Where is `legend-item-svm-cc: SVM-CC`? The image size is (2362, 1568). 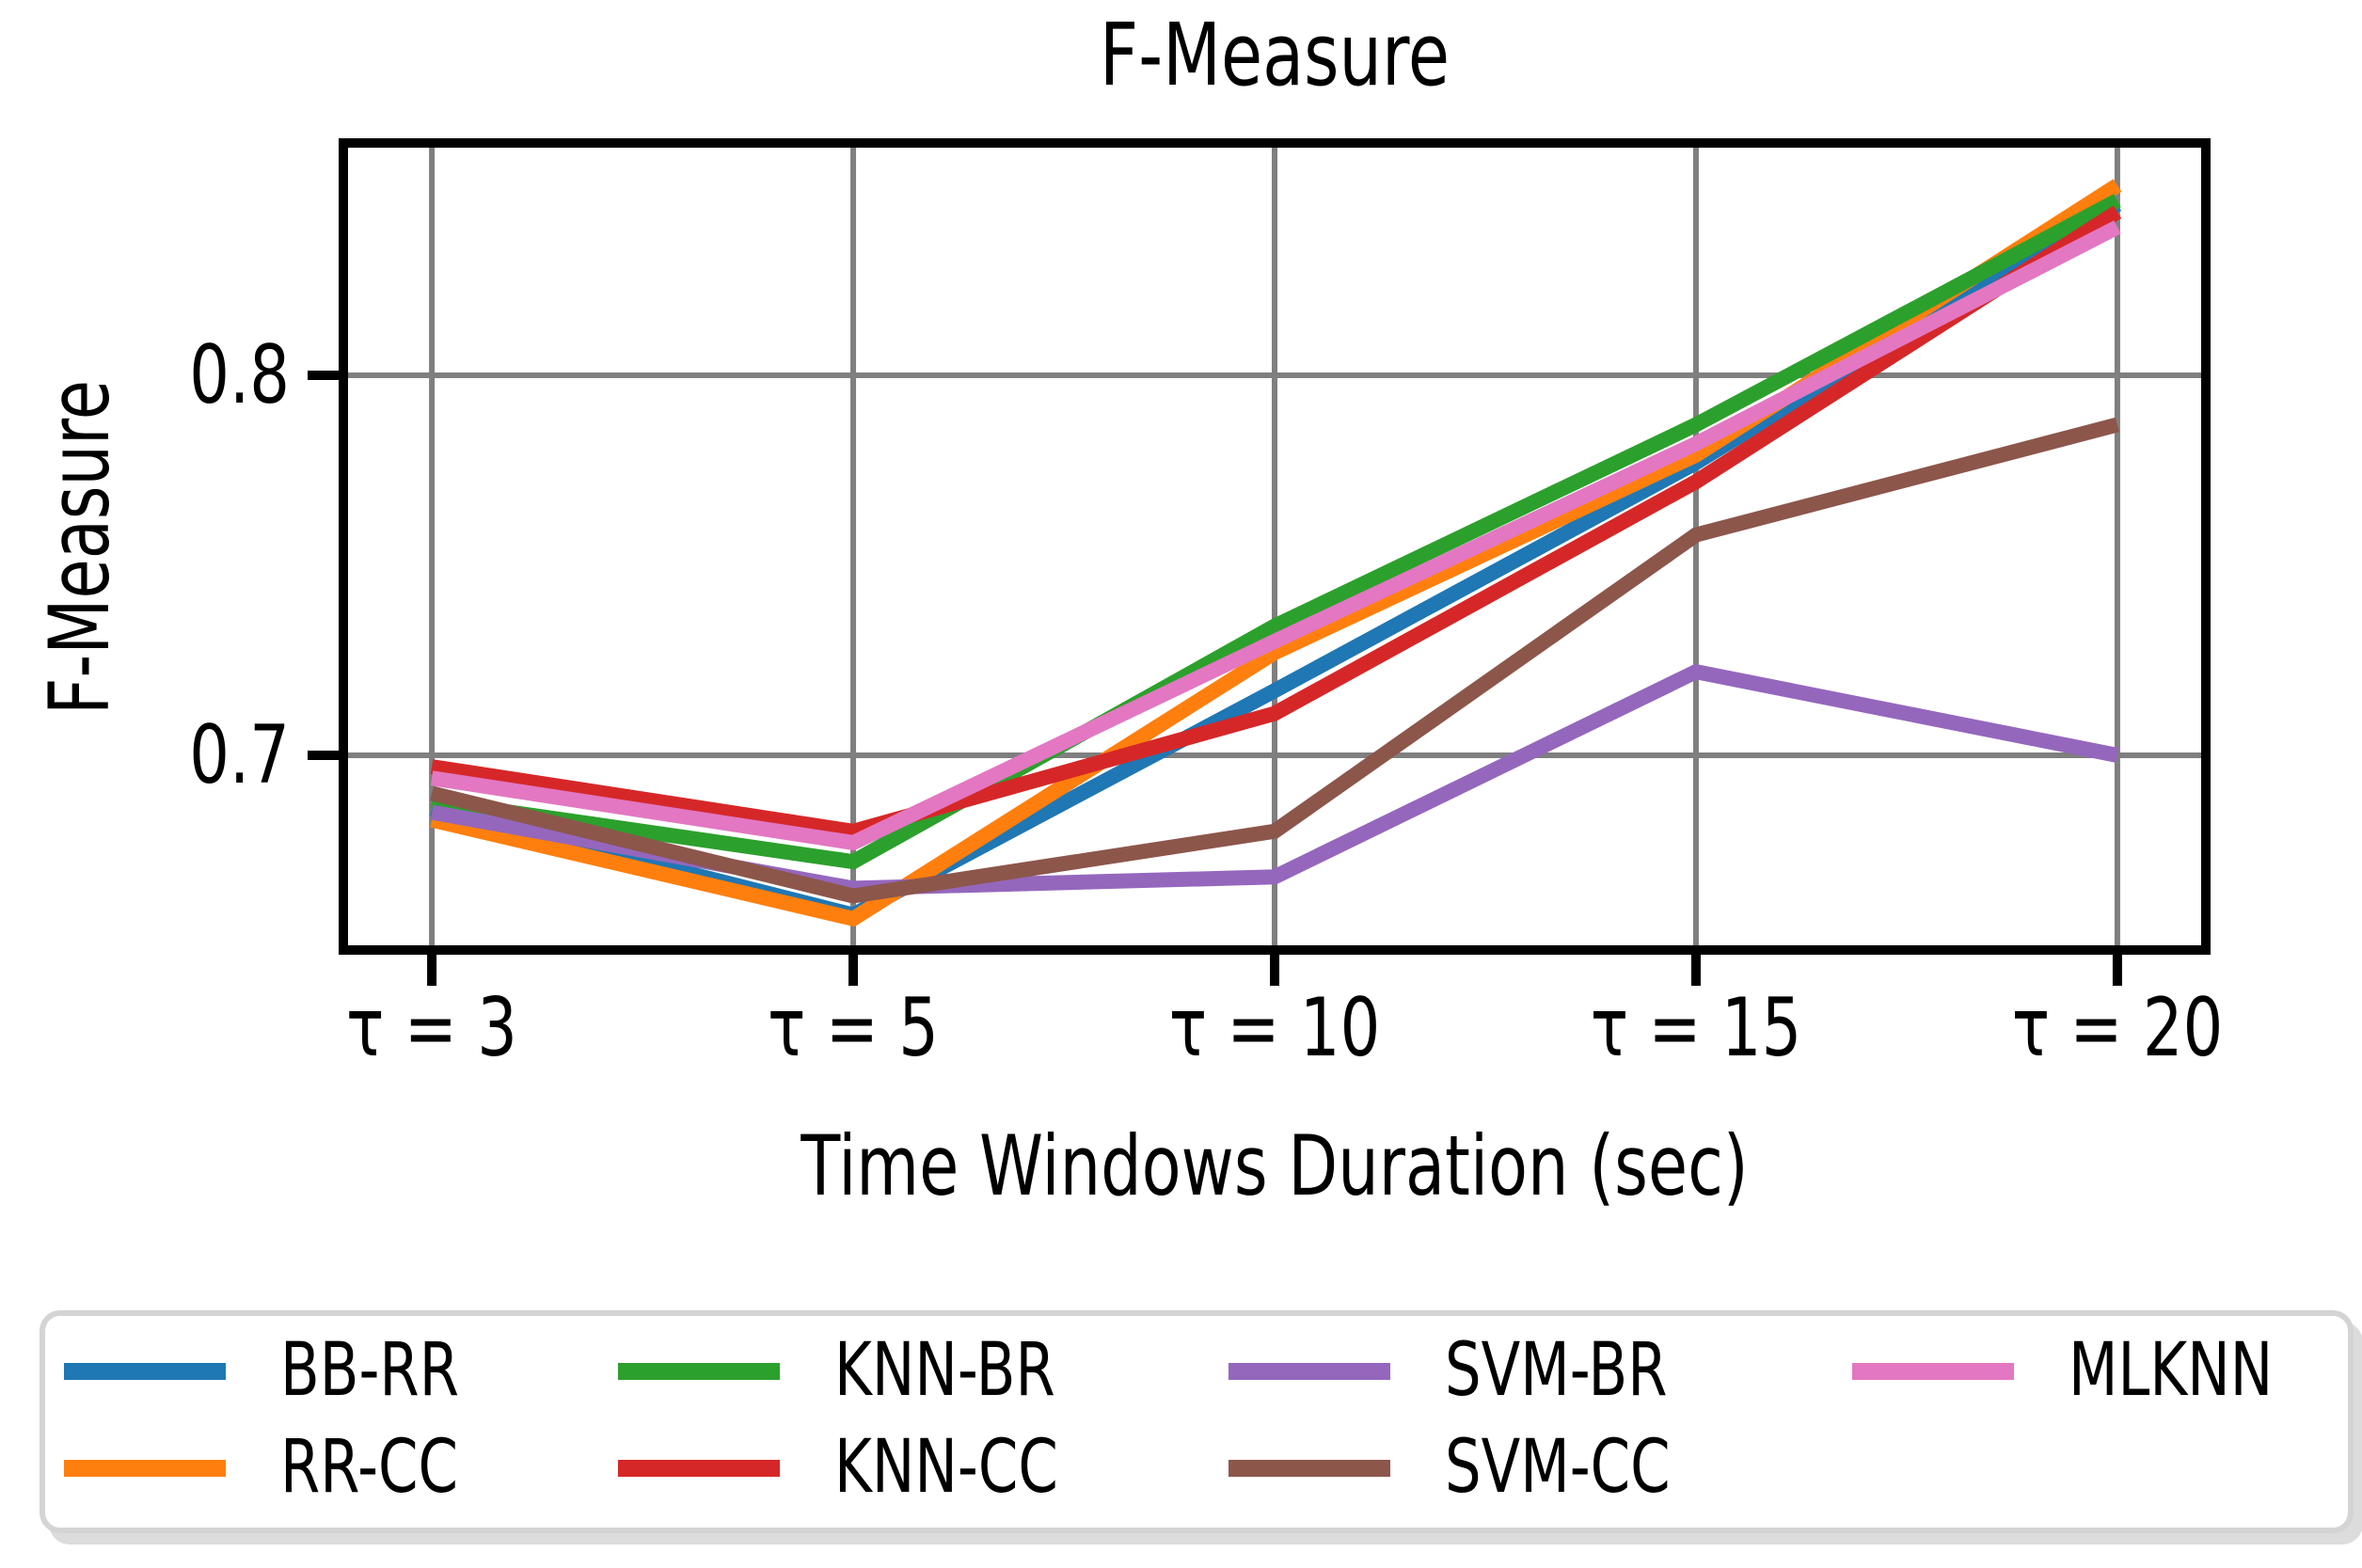
legend-item-svm-cc: SVM-CC is located at coordinates (1482, 1468).